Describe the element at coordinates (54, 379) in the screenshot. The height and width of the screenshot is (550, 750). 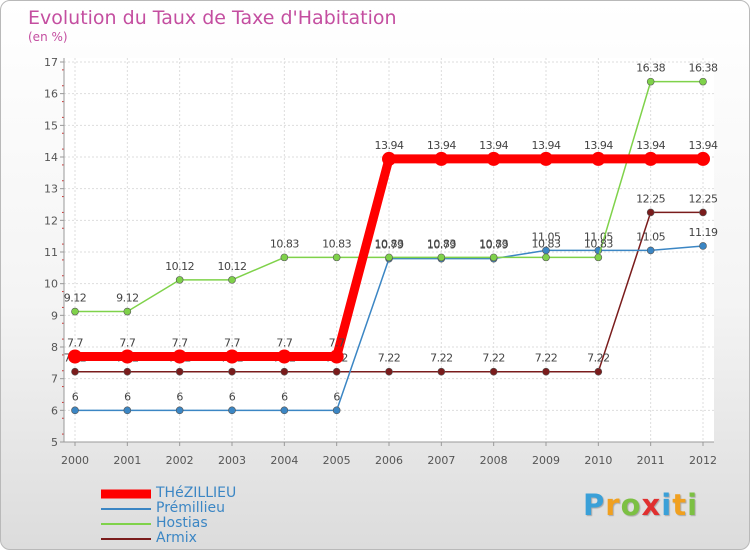
I see `y-tick-label: 7` at that location.